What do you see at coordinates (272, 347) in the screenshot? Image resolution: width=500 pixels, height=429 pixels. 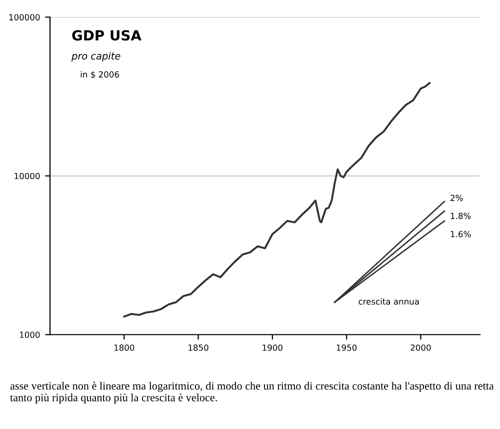 I see `x-tick-label: 1900` at bounding box center [272, 347].